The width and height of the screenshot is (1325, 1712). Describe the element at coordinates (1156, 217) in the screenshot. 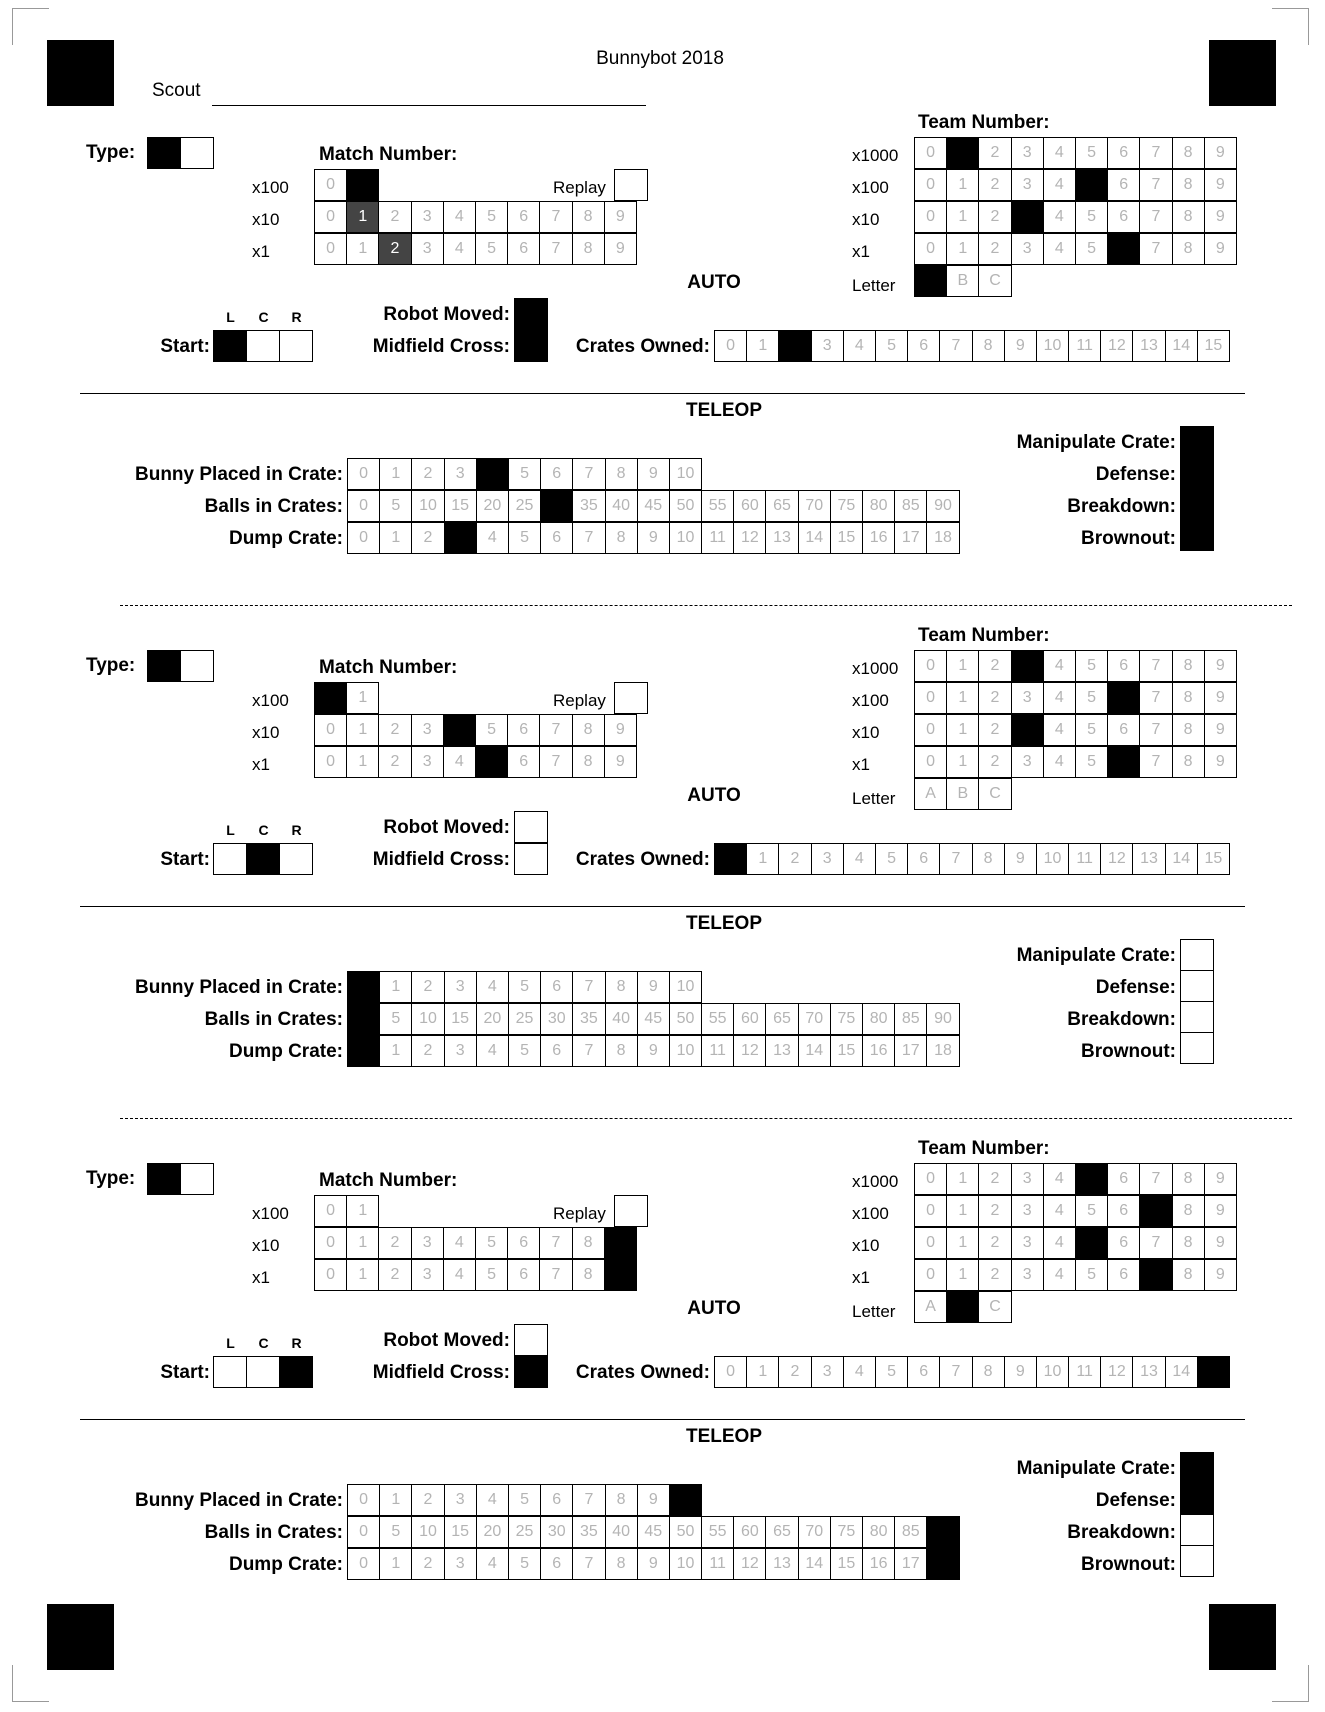

I see `block-1-team-x10-cell: 7` at that location.